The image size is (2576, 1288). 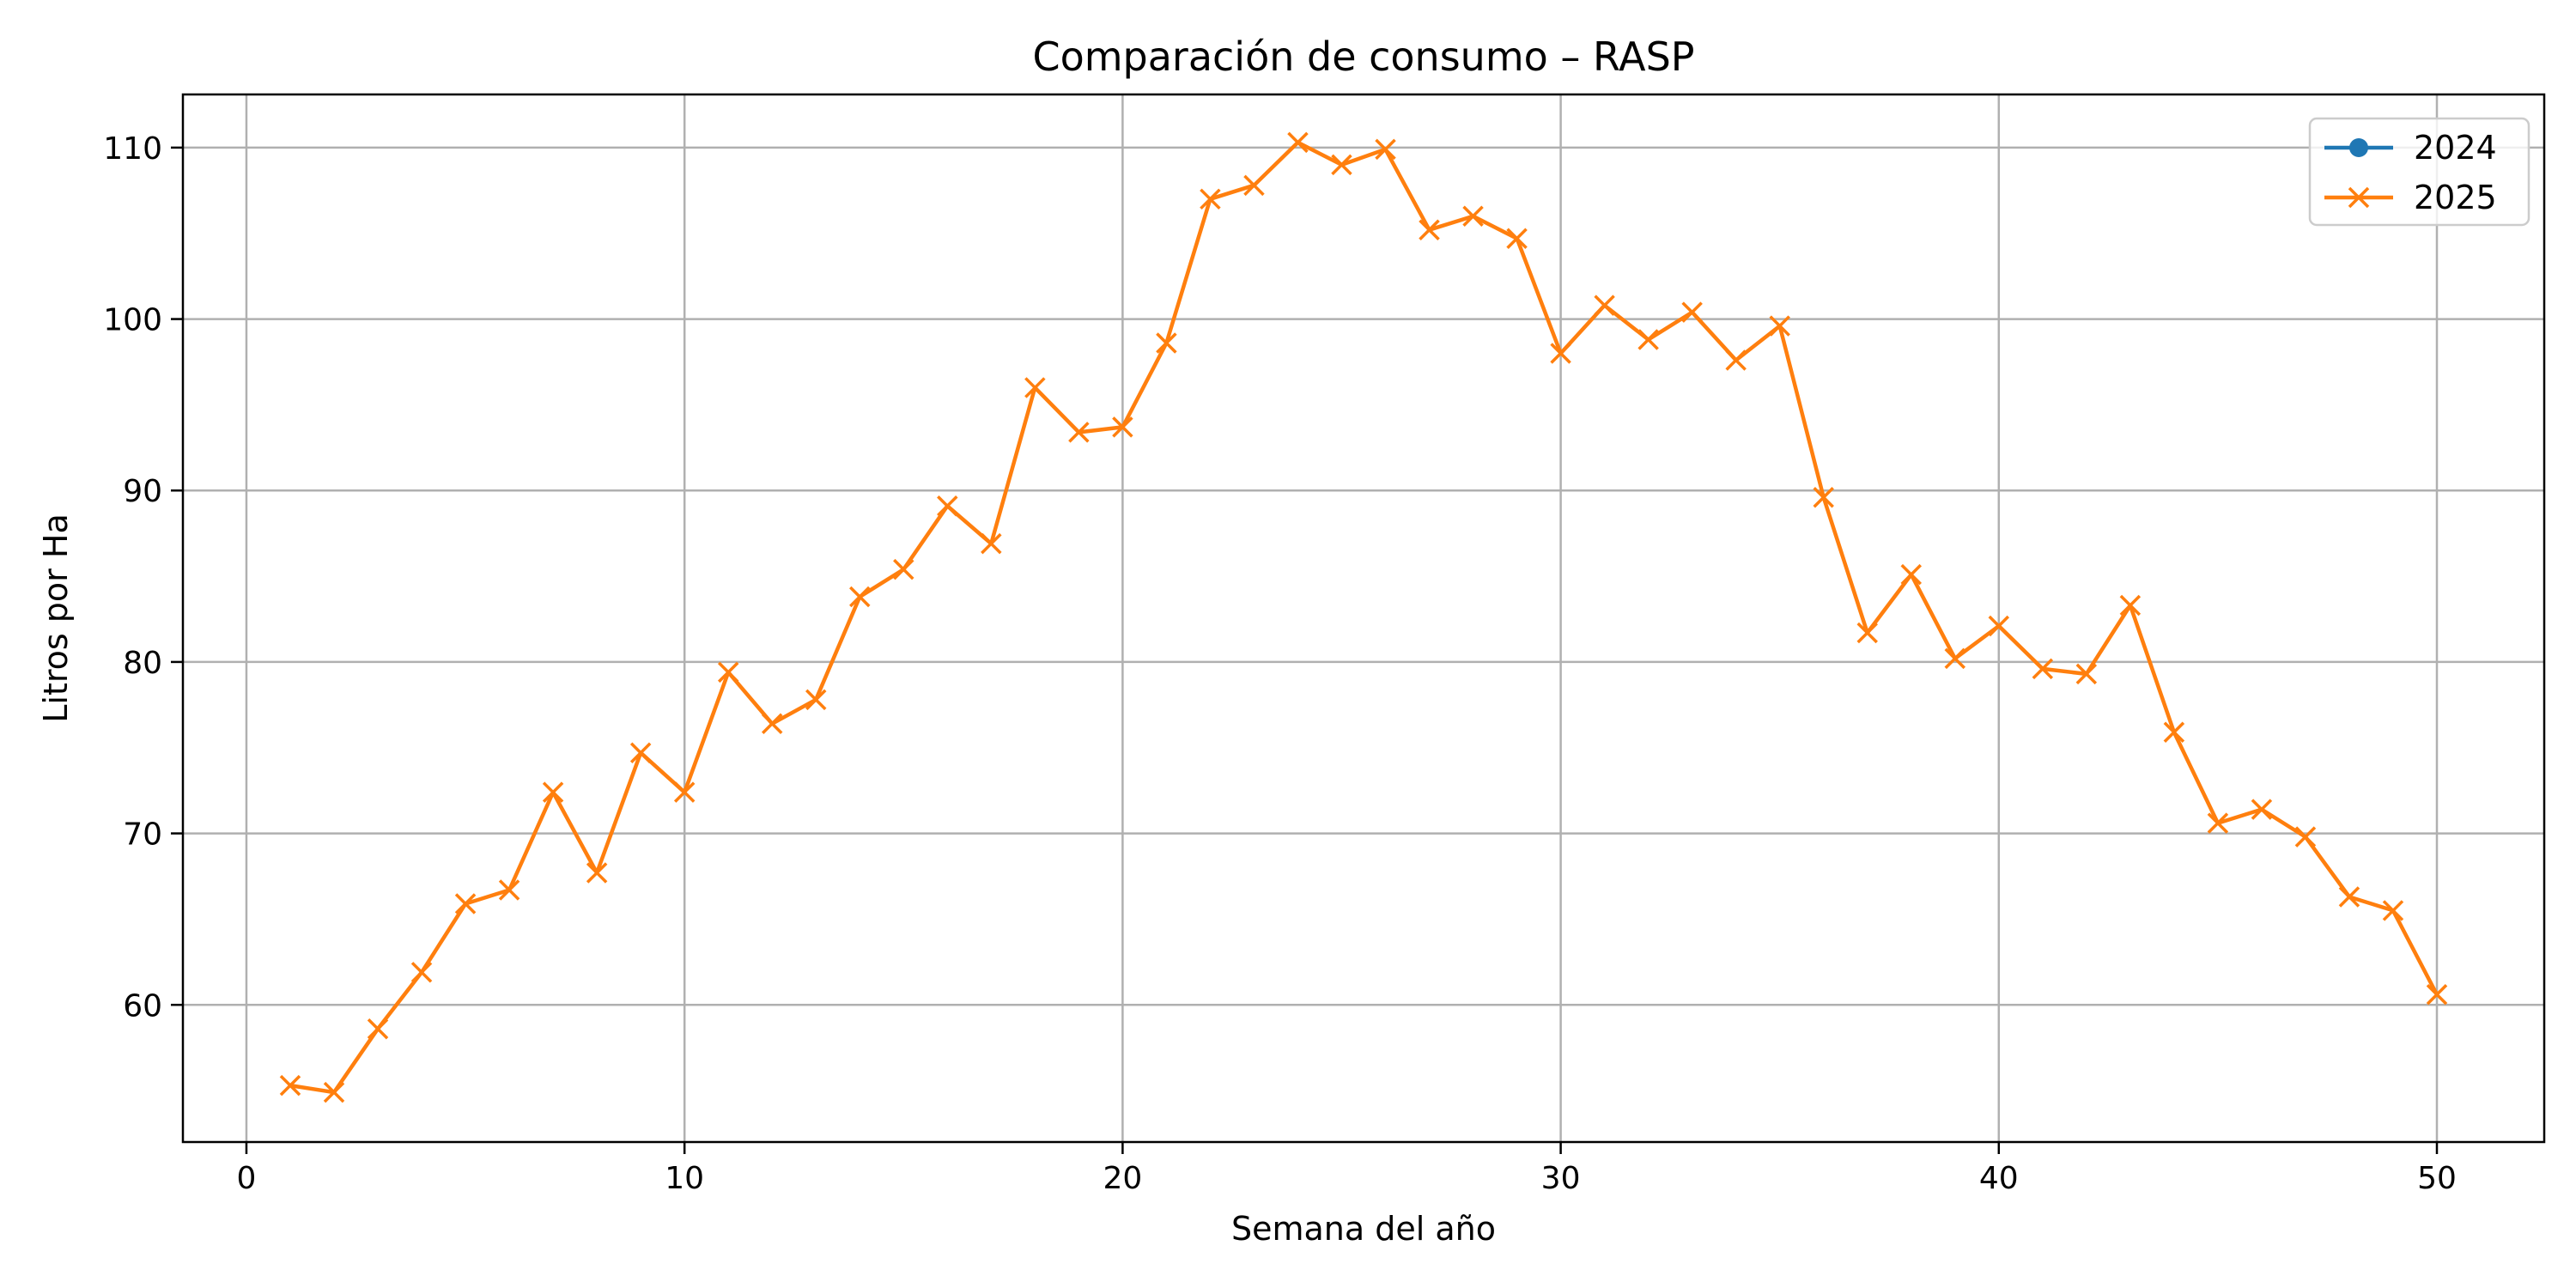 What do you see at coordinates (2359, 197) in the screenshot?
I see `legend-marker-2025` at bounding box center [2359, 197].